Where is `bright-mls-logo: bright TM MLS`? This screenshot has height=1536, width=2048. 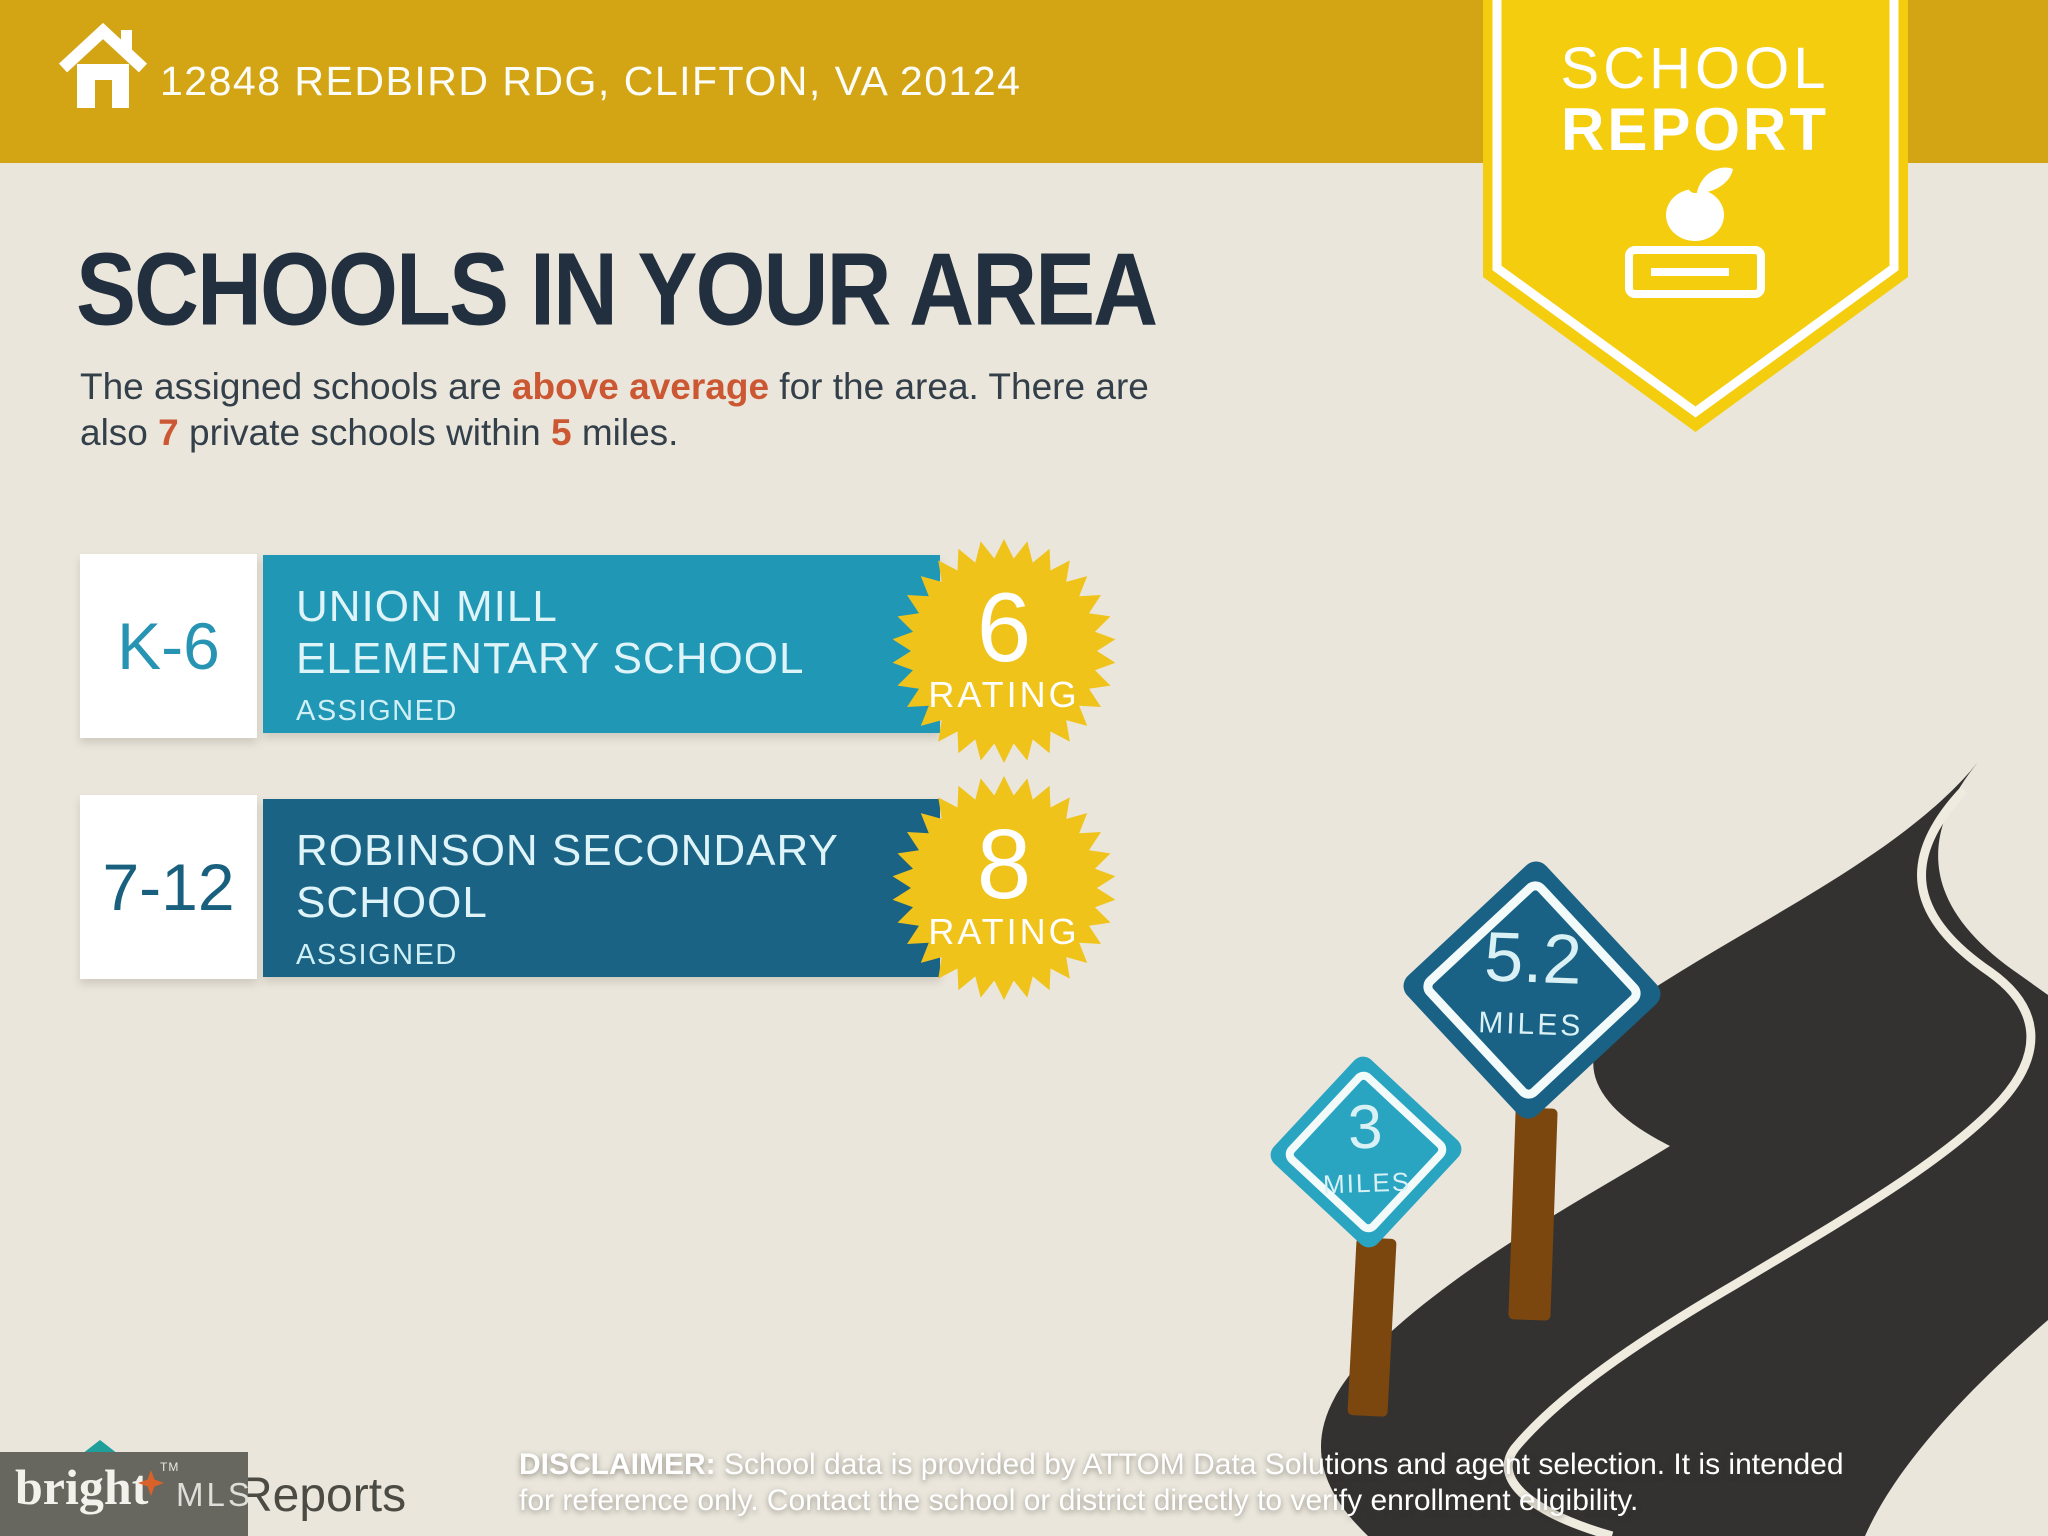 bright-mls-logo: bright TM MLS is located at coordinates (125, 1494).